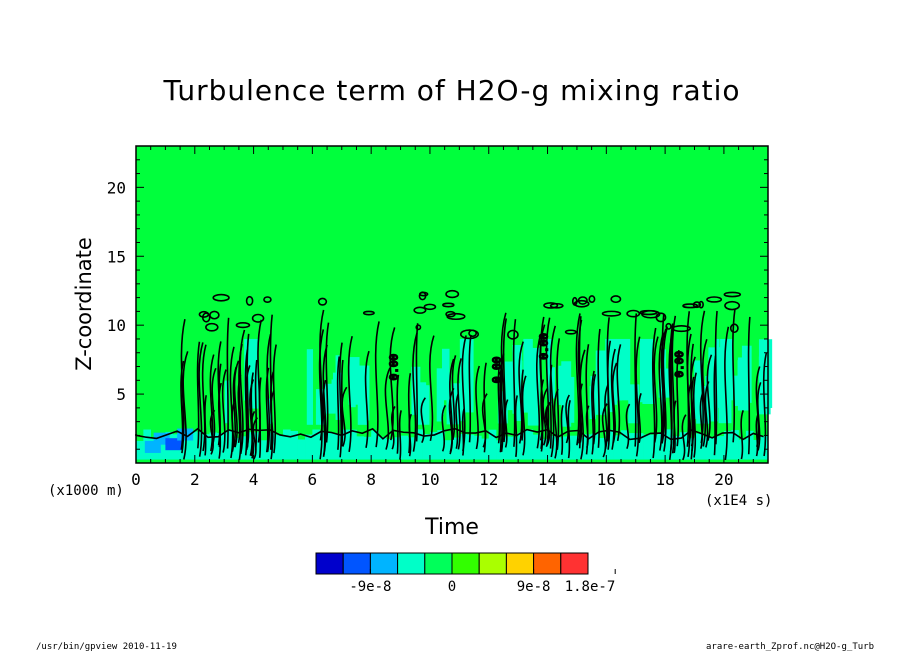 The image size is (904, 654). Describe the element at coordinates (121, 394) in the screenshot. I see `y-tick-label: 5` at that location.